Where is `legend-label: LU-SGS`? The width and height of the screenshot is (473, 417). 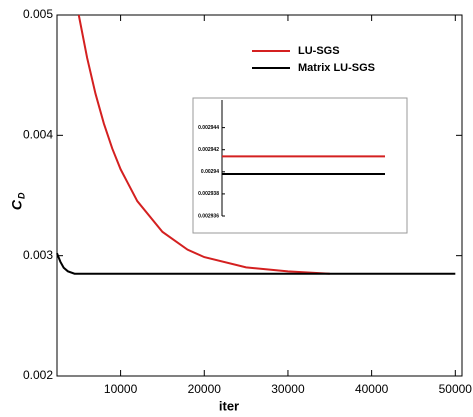
legend-label: LU-SGS is located at coordinates (319, 51).